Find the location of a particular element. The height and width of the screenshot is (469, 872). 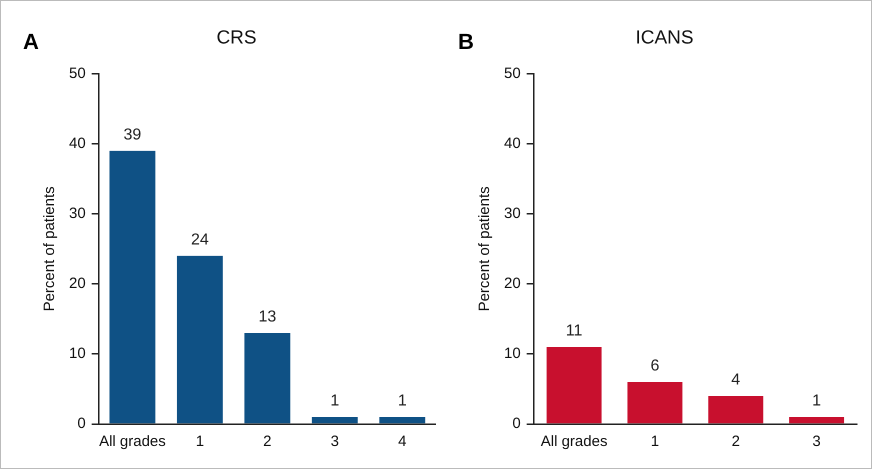

data-label: 13 is located at coordinates (267, 317).